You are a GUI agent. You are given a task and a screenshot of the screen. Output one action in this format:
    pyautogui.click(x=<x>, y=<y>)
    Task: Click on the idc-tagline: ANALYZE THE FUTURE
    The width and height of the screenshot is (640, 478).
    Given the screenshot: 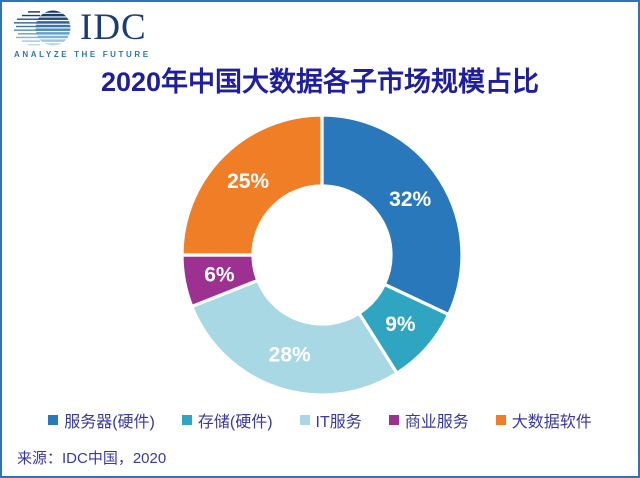 What is the action you would take?
    pyautogui.click(x=82, y=54)
    